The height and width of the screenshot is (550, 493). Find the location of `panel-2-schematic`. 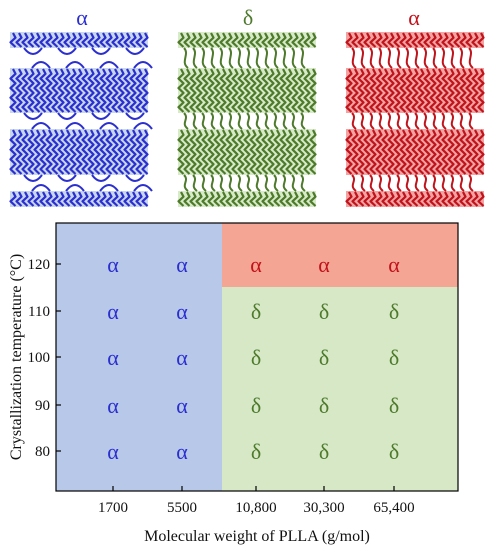

panel-2-schematic is located at coordinates (247, 119).